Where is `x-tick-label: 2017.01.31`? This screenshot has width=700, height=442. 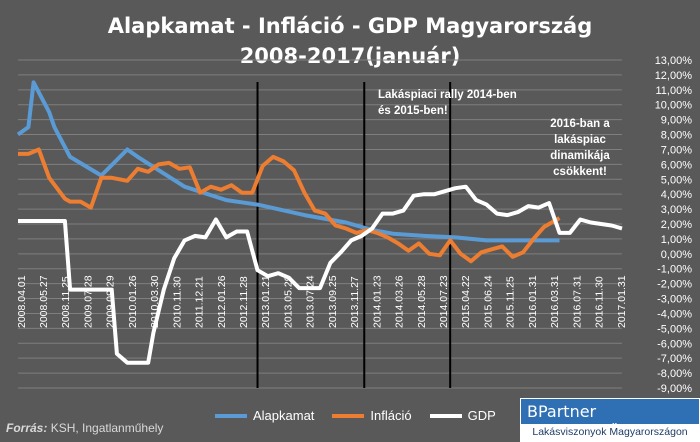 x-tick-label: 2017.01.31 is located at coordinates (622, 301).